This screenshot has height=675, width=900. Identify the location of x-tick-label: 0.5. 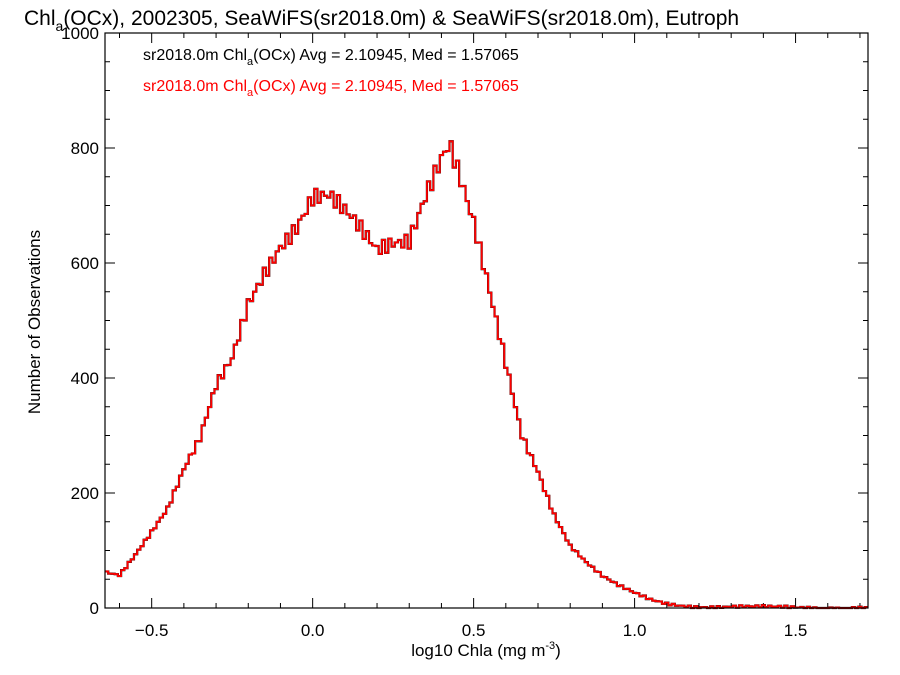
(474, 630).